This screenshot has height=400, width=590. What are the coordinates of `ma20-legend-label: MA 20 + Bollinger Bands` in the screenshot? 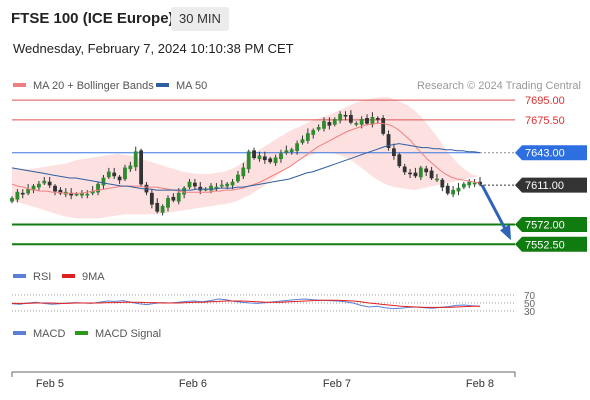 It's located at (93, 86).